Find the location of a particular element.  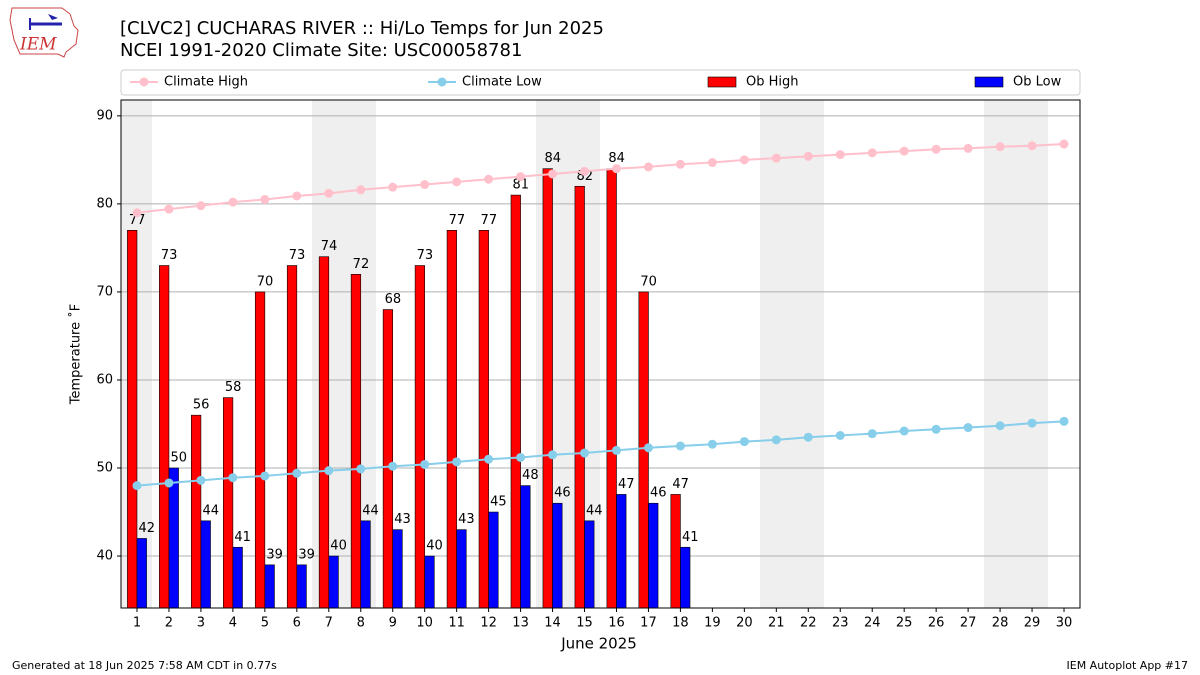

x-tick-label: 6 is located at coordinates (297, 623).